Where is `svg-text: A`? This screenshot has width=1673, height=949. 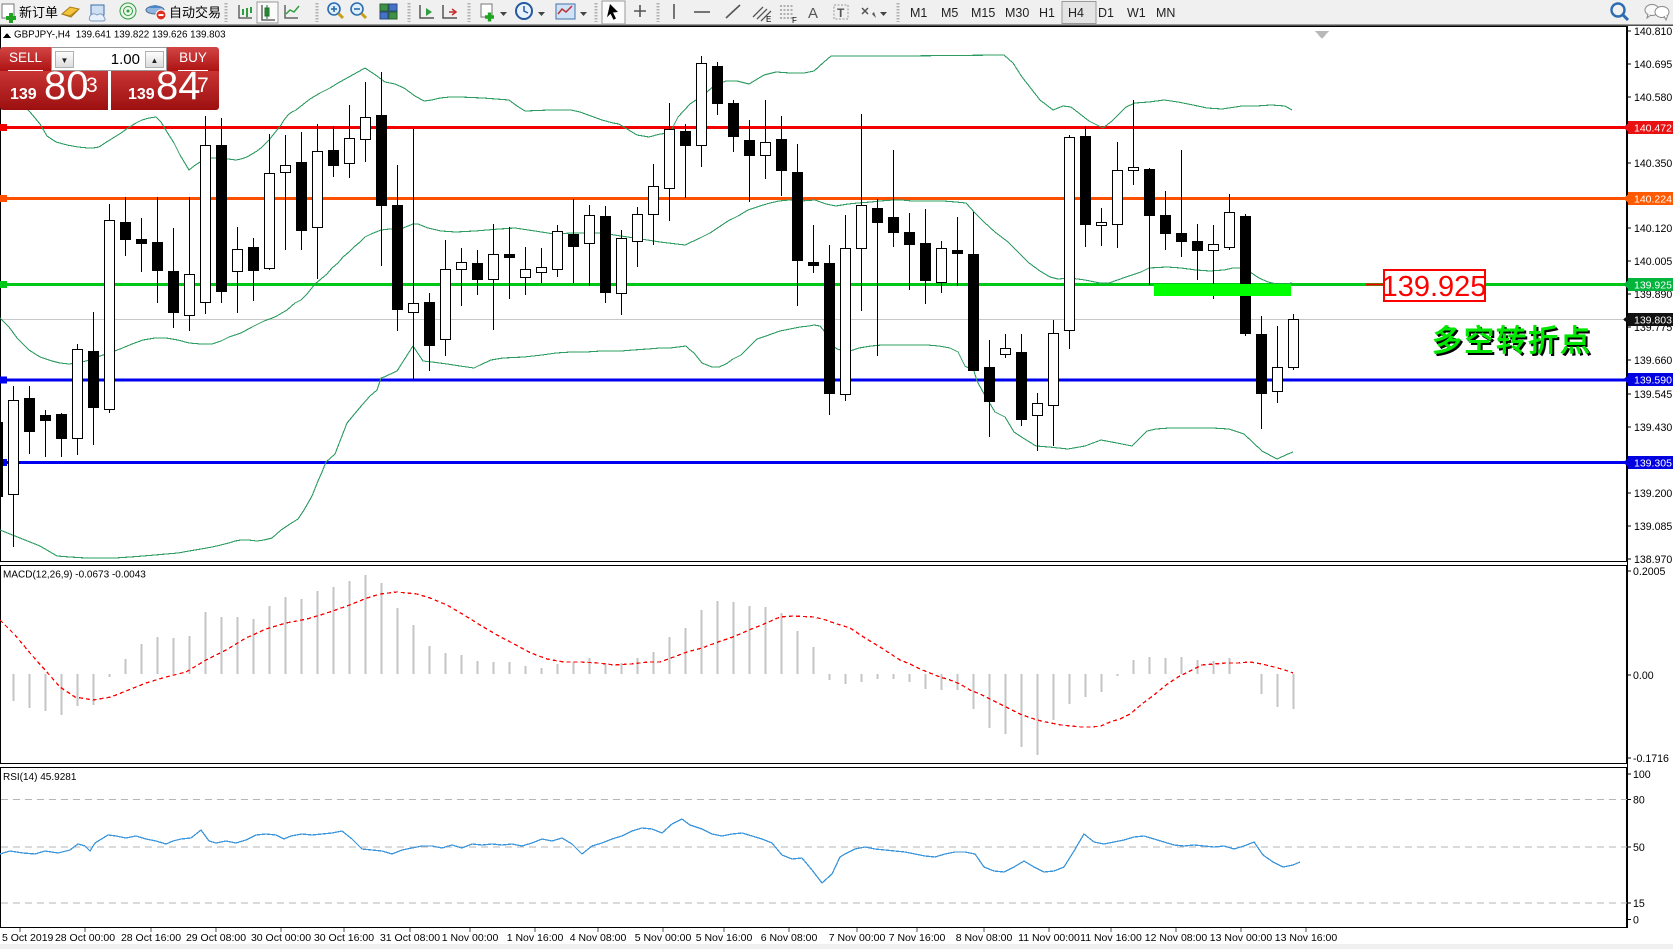 svg-text: A is located at coordinates (813, 13).